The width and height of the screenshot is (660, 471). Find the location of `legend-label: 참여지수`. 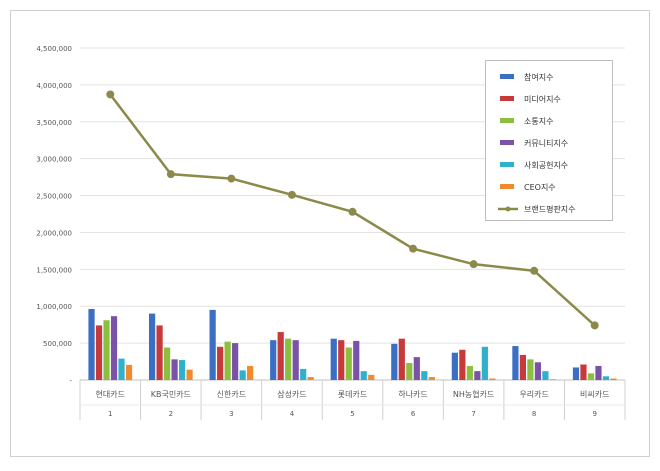

legend-label: 참여지수 is located at coordinates (538, 77).